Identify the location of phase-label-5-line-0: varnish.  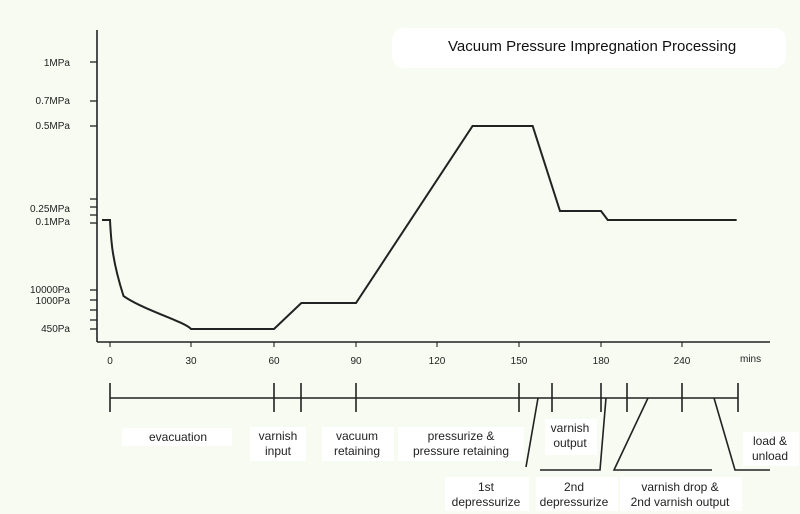
(570, 428).